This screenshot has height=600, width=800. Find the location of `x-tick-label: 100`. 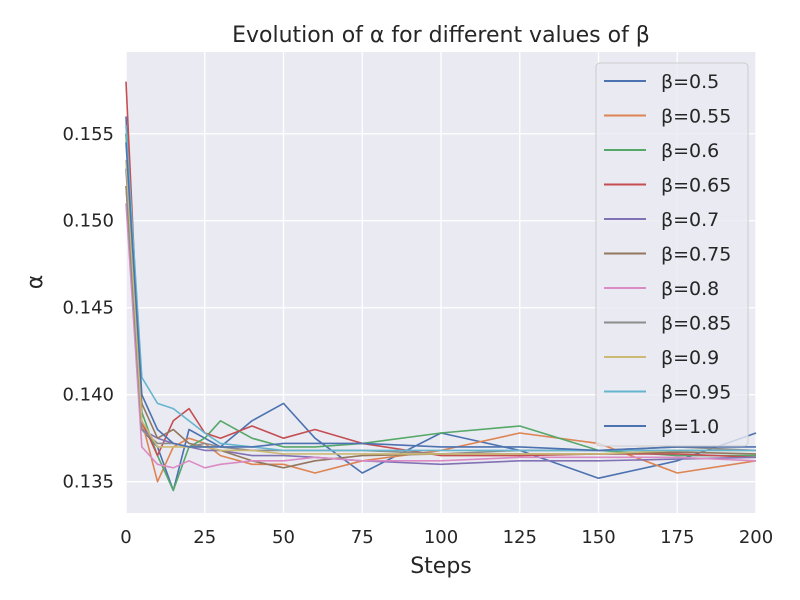

x-tick-label: 100 is located at coordinates (441, 537).